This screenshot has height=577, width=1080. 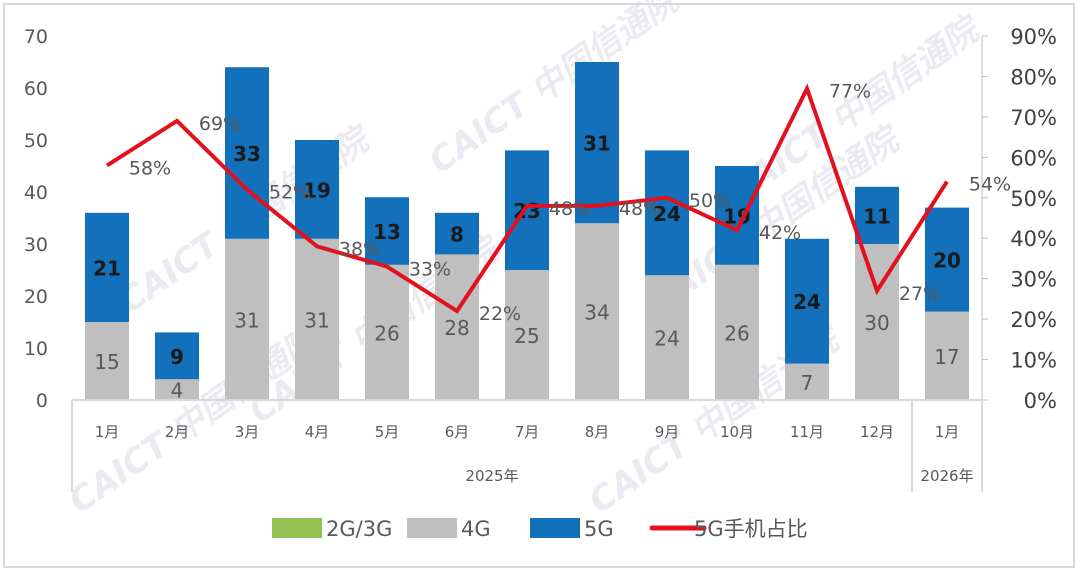 I want to click on data-label-share: 77%, so click(x=850, y=92).